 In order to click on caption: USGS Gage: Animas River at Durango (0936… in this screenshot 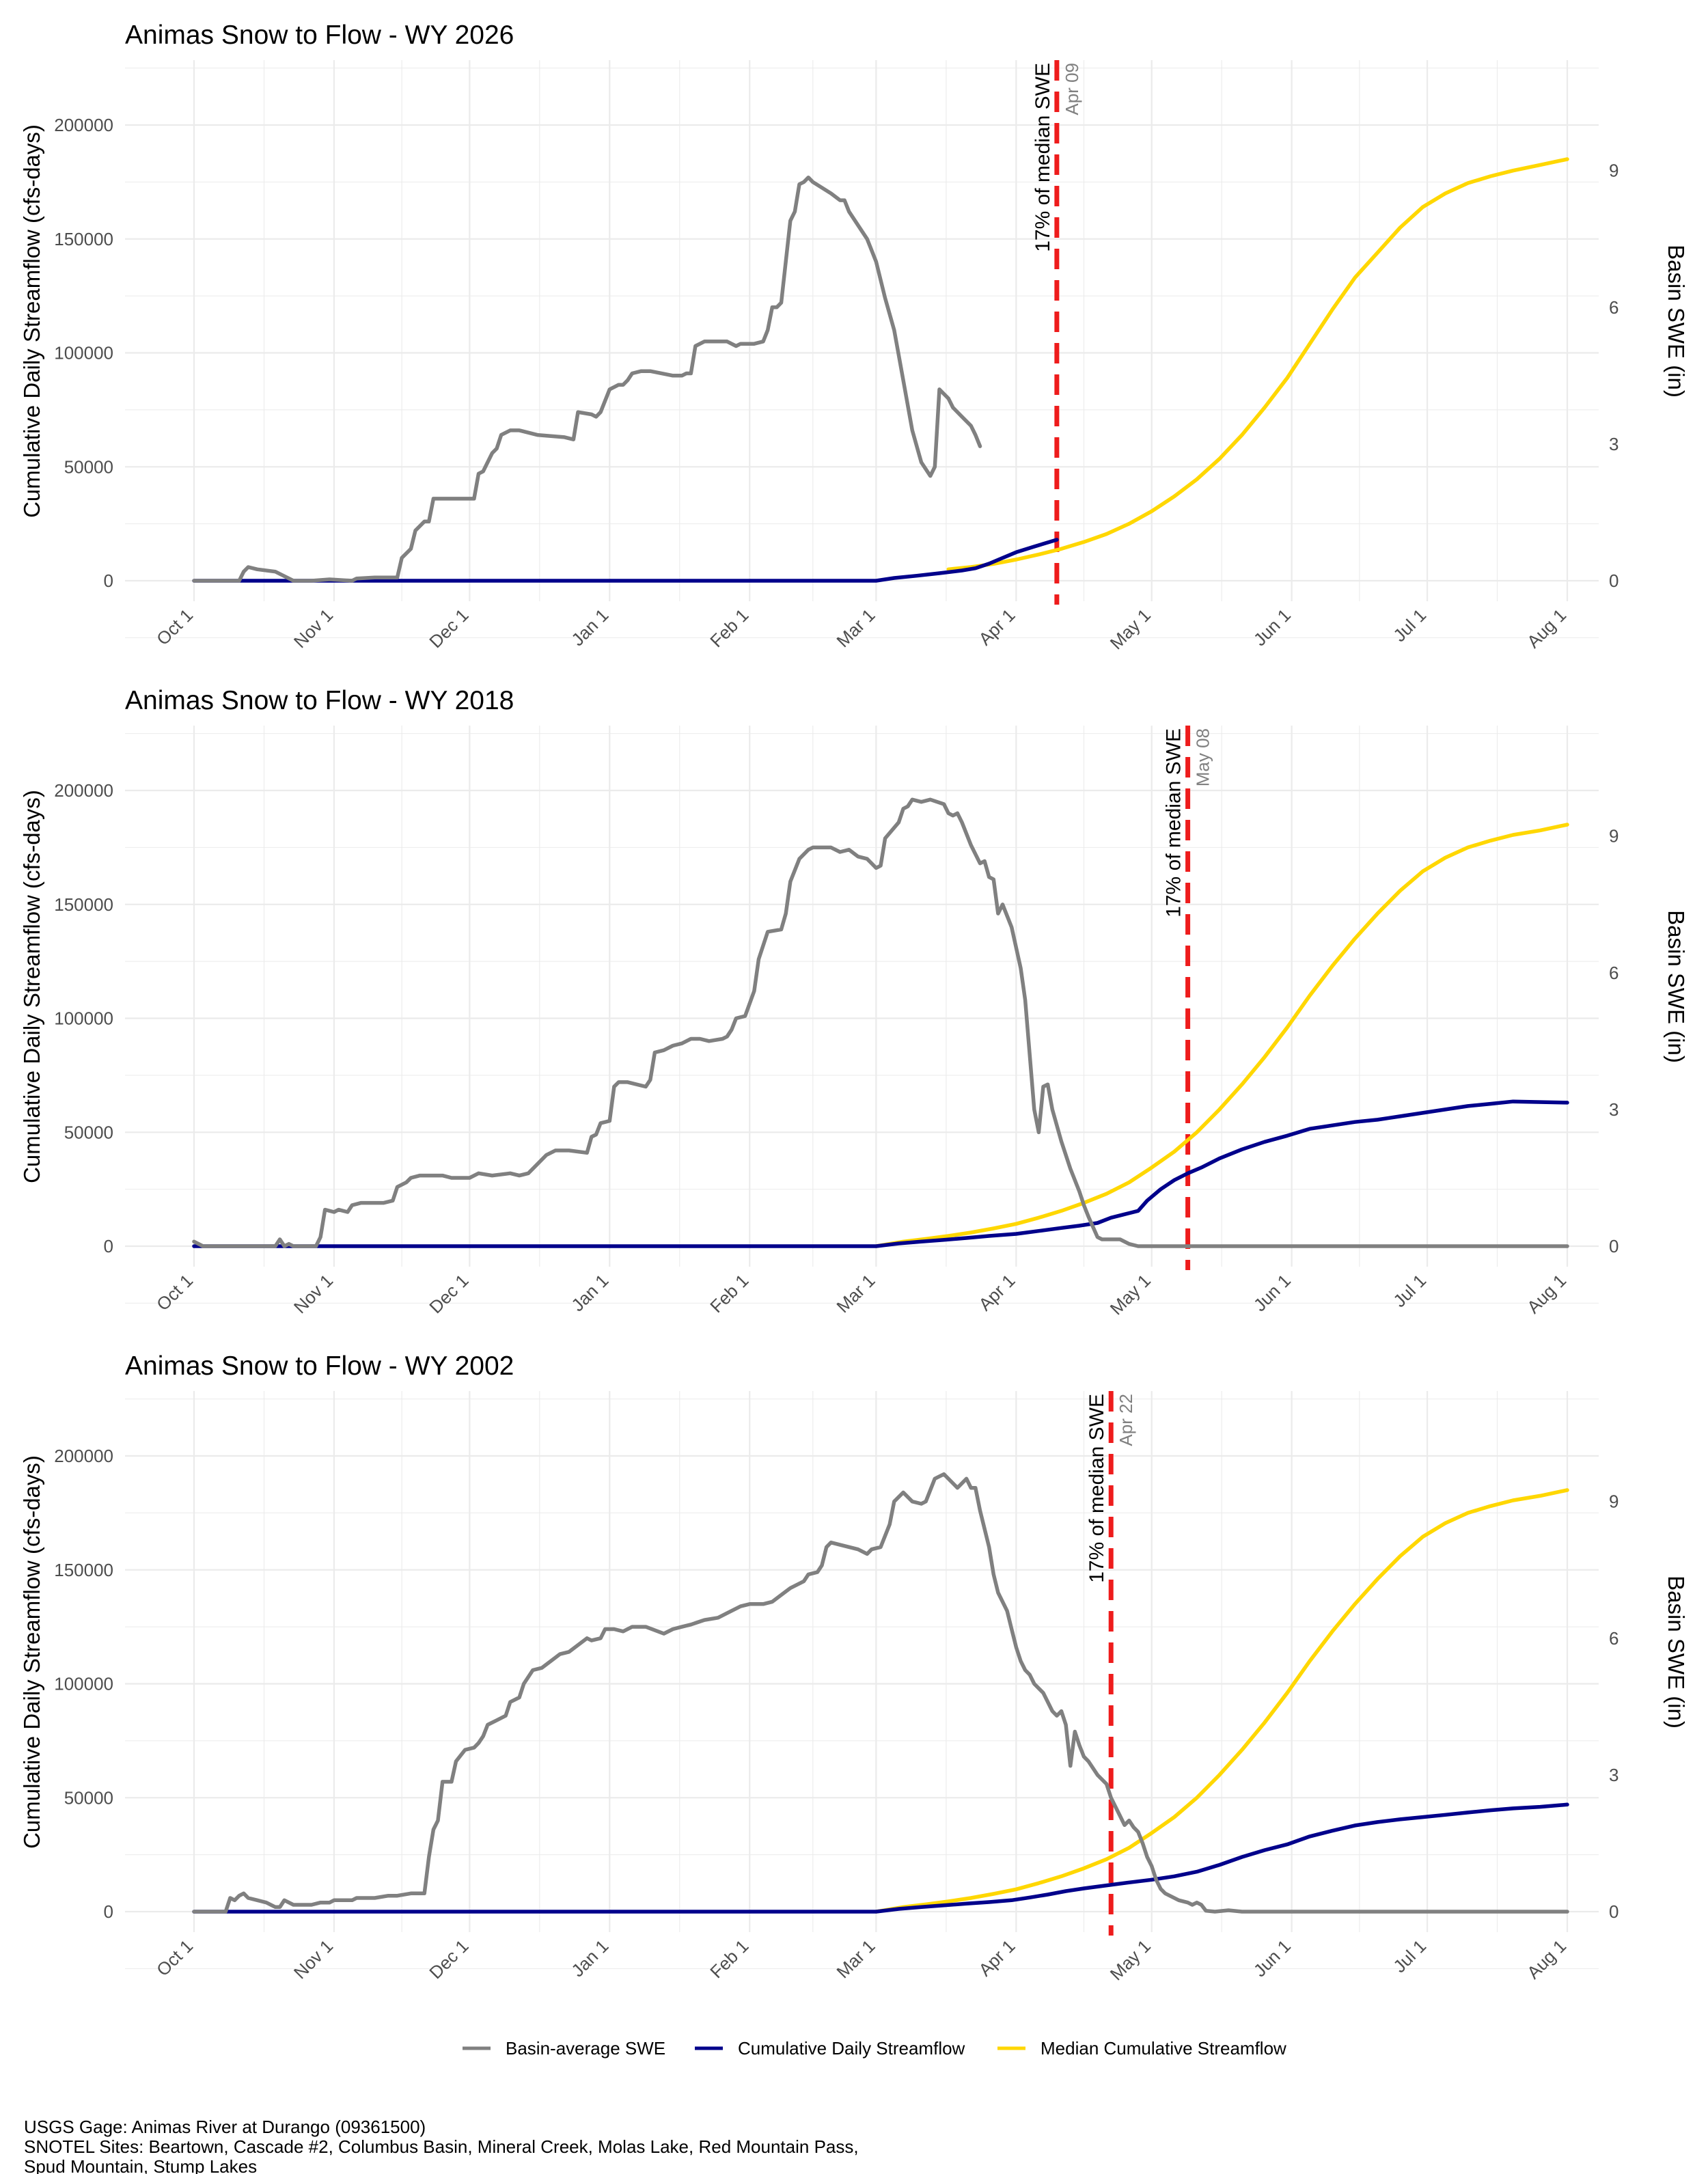, I will do `click(442, 2145)`.